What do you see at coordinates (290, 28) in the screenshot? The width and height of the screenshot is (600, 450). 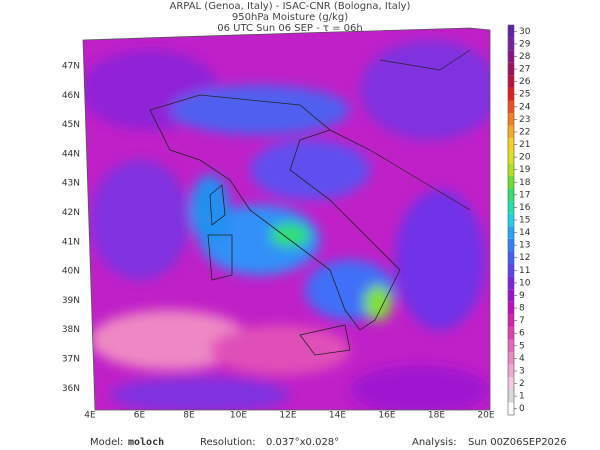 I see `header-line: 06 UTC Sun 06 SEP - τ = 06h` at bounding box center [290, 28].